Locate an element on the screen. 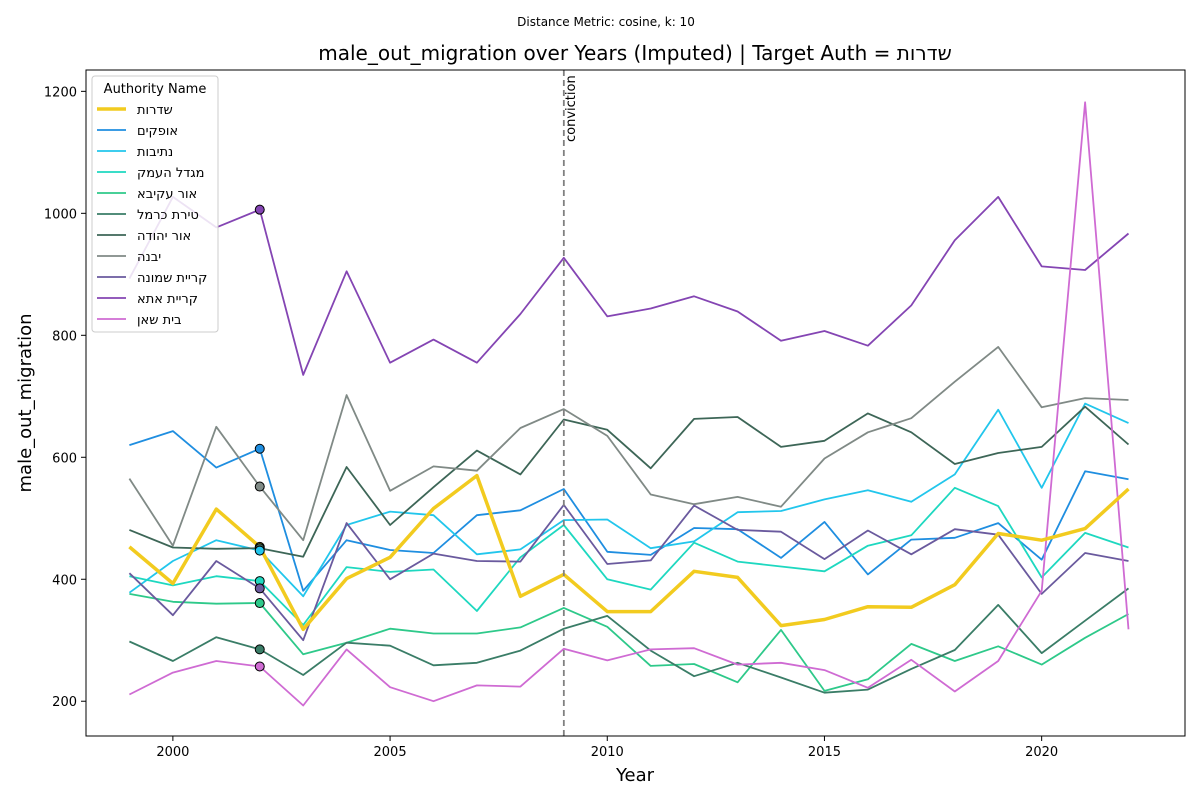 The width and height of the screenshot is (1200, 800). series-6-legend-label: אור יהודה is located at coordinates (164, 236).